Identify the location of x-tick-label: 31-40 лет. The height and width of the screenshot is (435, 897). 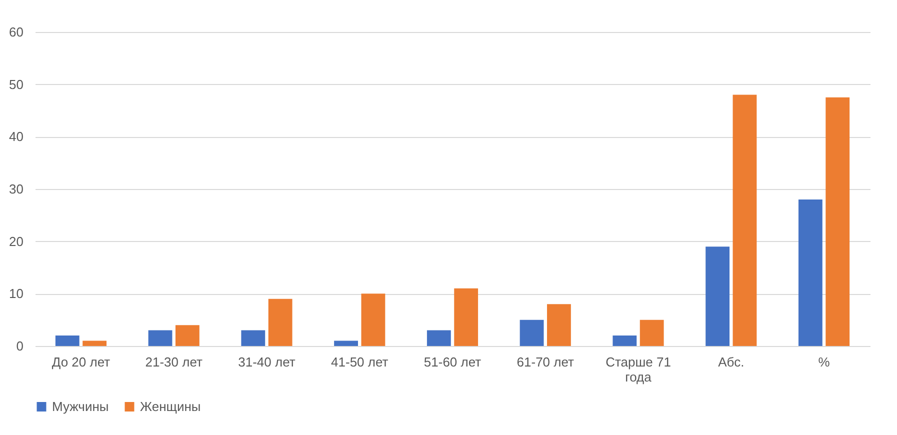
(267, 362).